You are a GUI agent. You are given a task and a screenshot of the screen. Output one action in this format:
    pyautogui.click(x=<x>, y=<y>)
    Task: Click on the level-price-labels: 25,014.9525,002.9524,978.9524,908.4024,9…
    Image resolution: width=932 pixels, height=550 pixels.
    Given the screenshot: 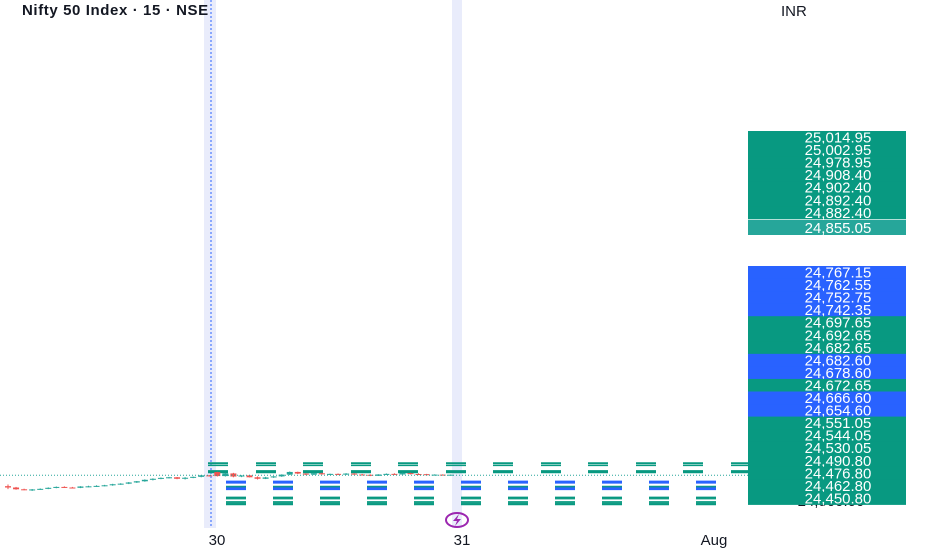 What is the action you would take?
    pyautogui.click(x=827, y=318)
    